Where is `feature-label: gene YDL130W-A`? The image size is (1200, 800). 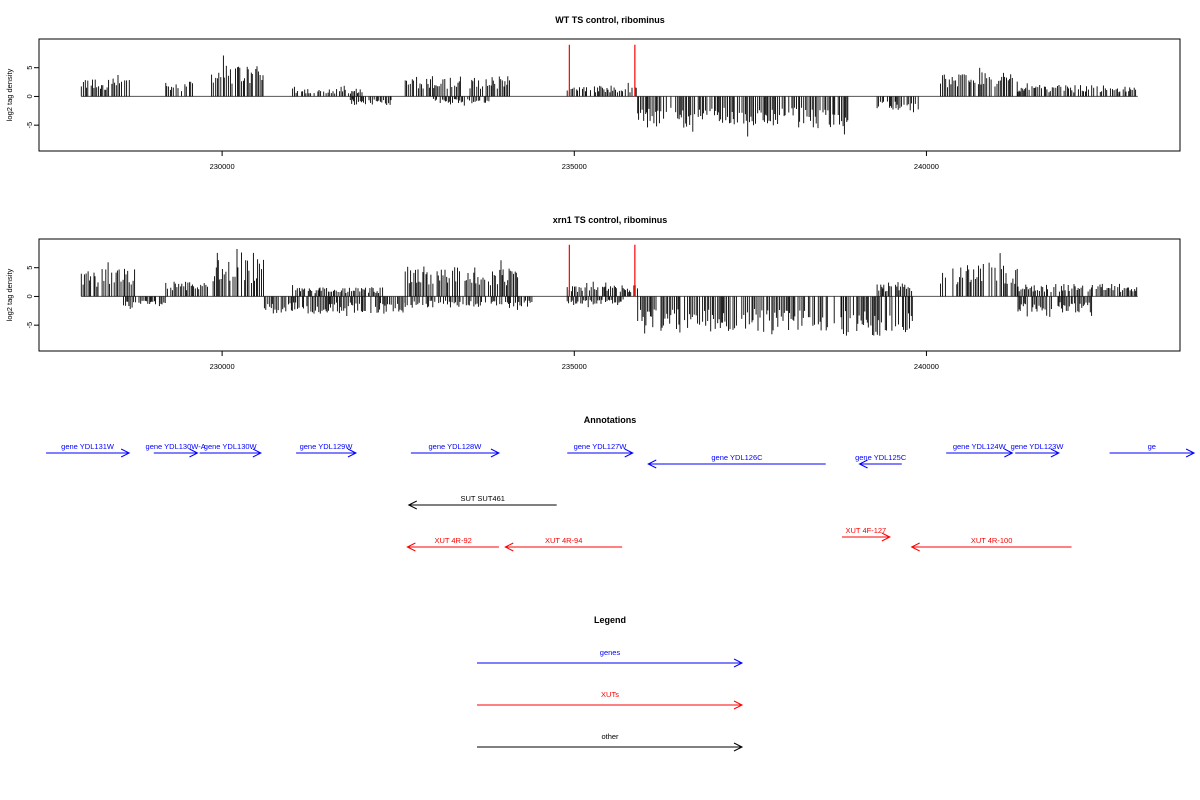 feature-label: gene YDL130W-A is located at coordinates (176, 446).